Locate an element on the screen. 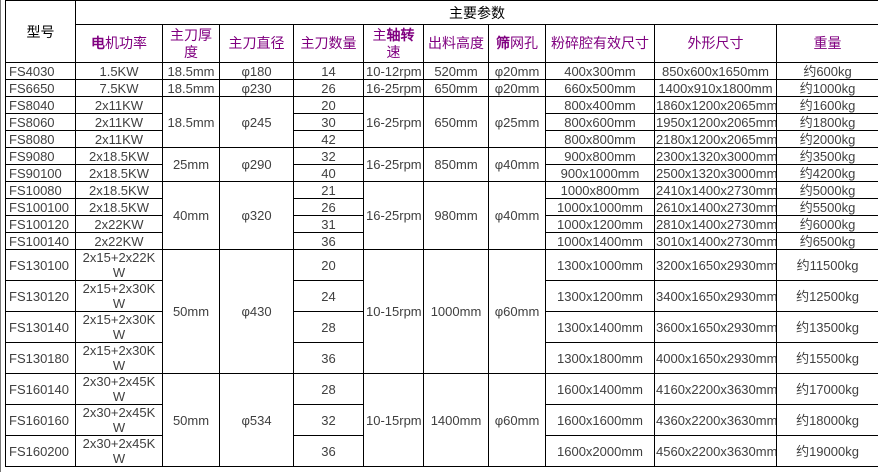  cell-chamber: 1600x1400mm is located at coordinates (600, 389).